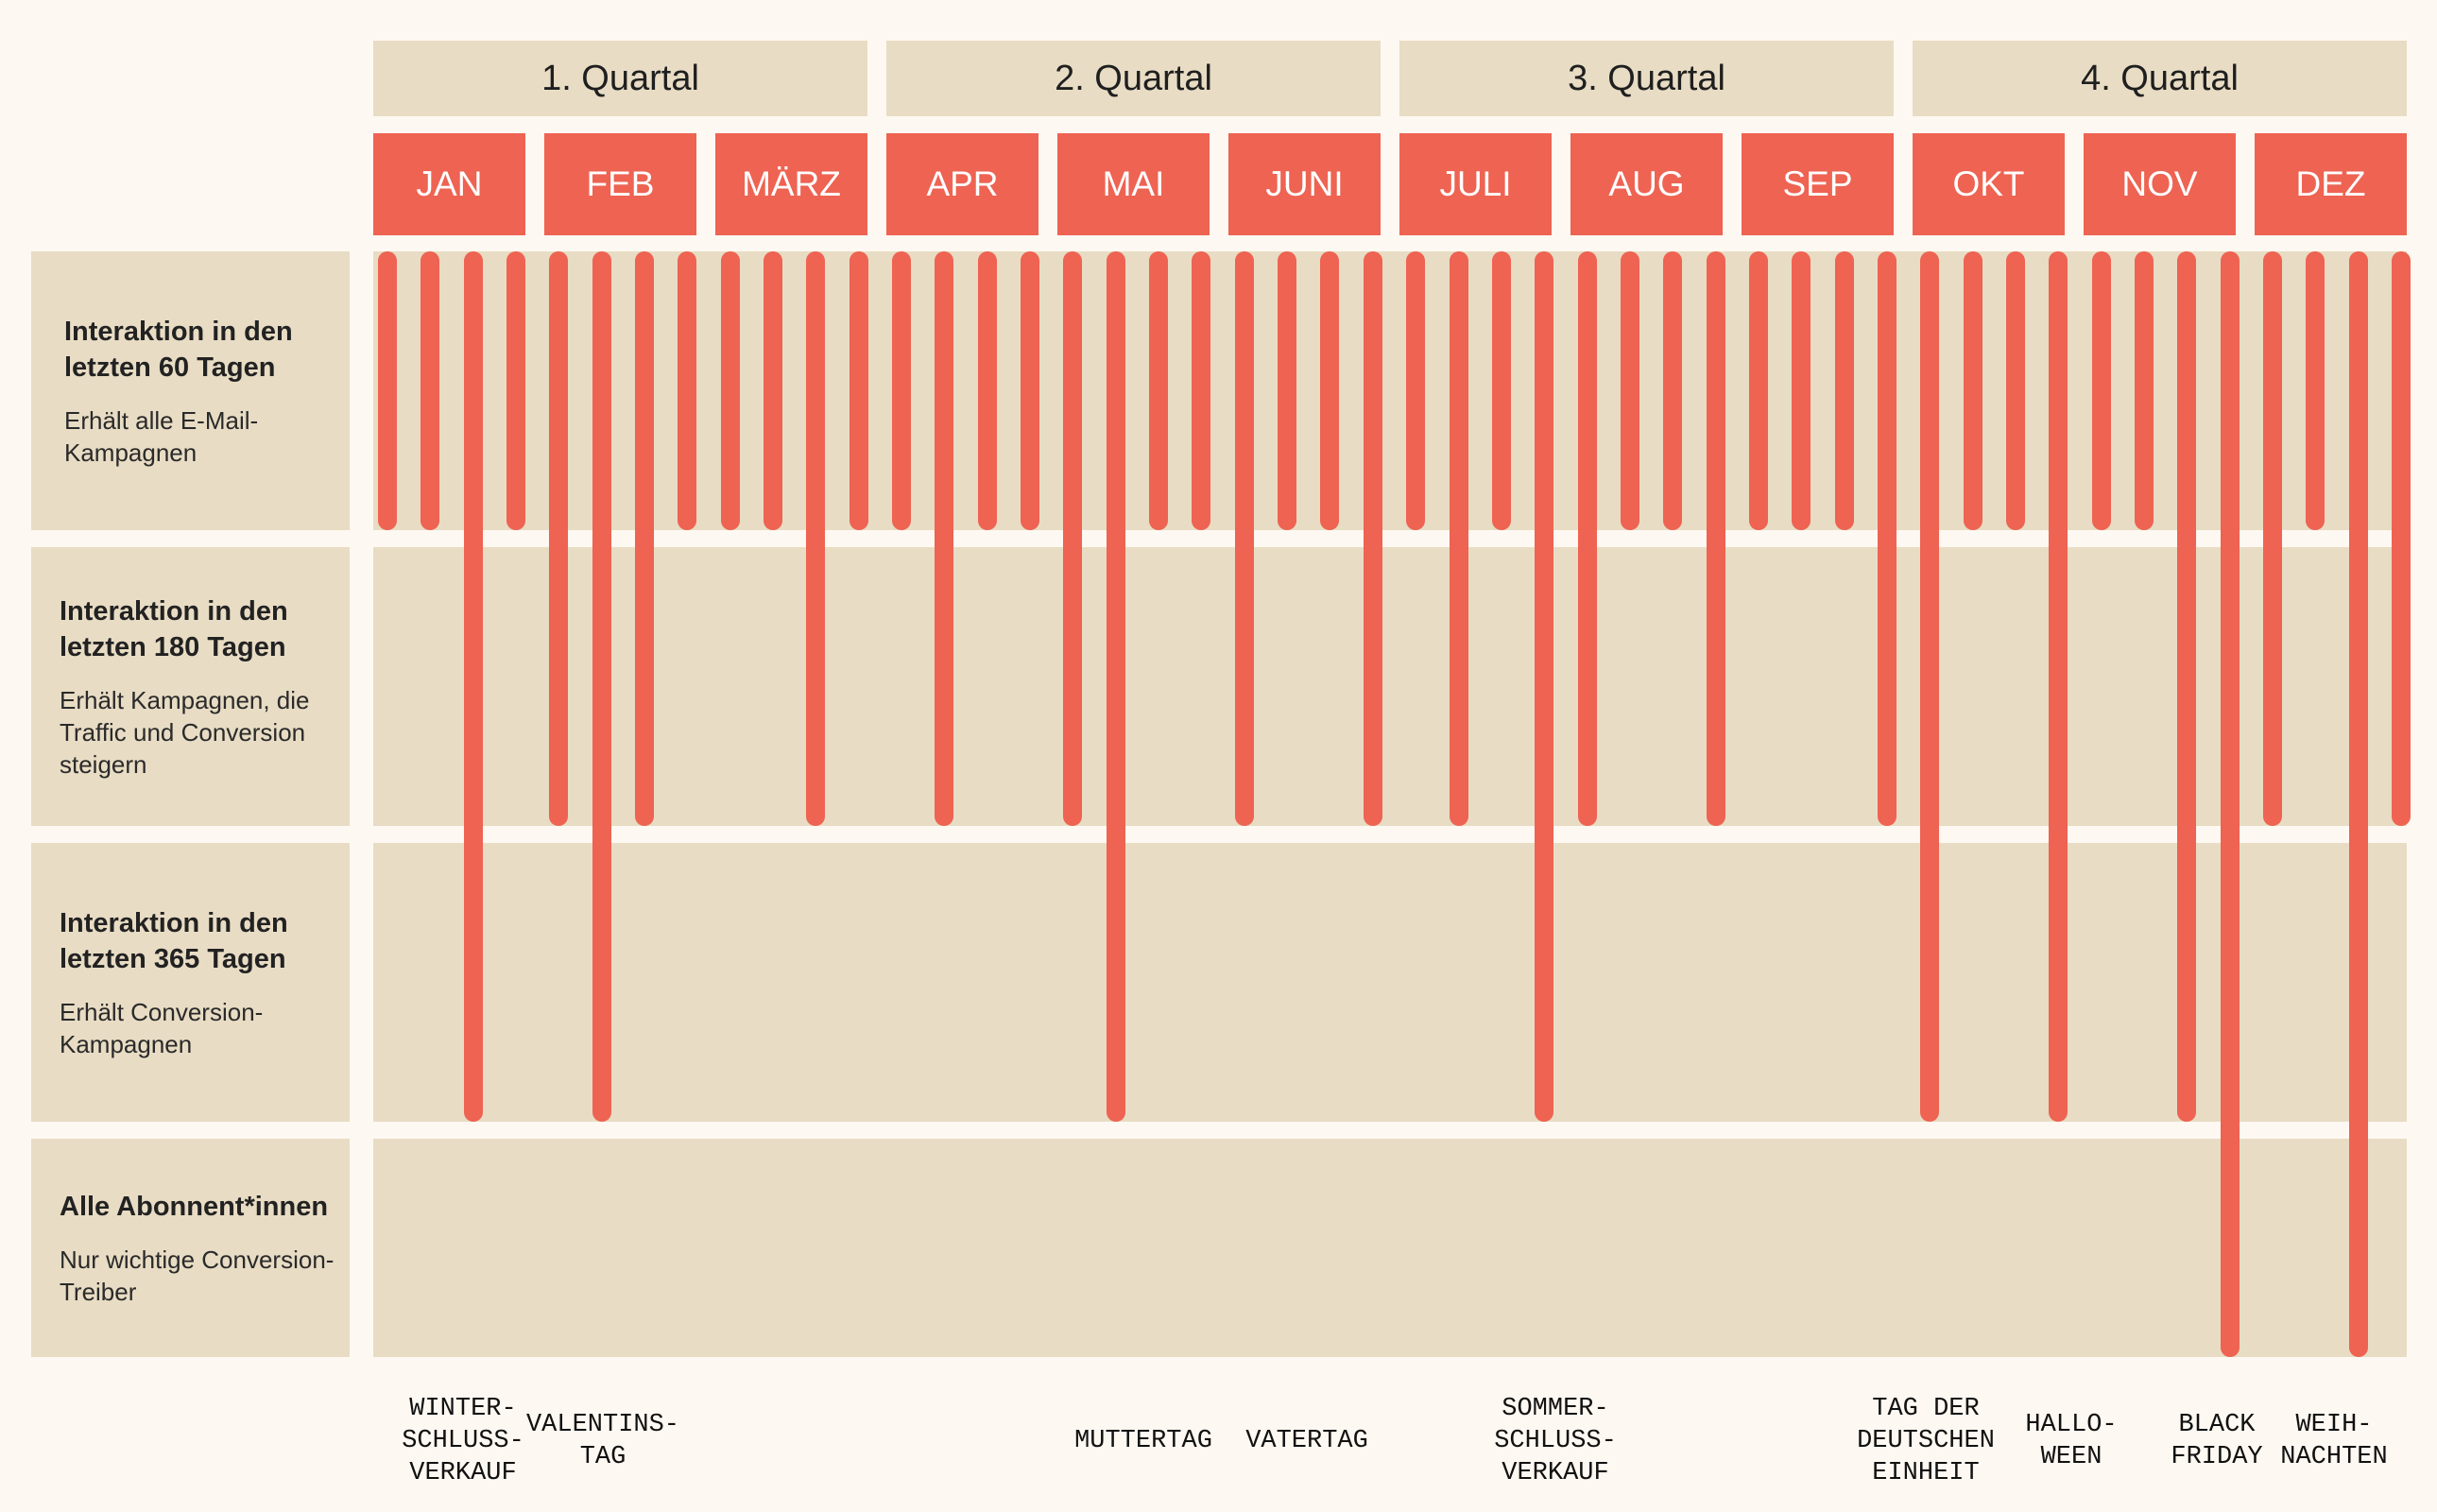 Image resolution: width=2437 pixels, height=1512 pixels. Describe the element at coordinates (195, 1206) in the screenshot. I see `row-title: Alle Abonnent*innen` at that location.